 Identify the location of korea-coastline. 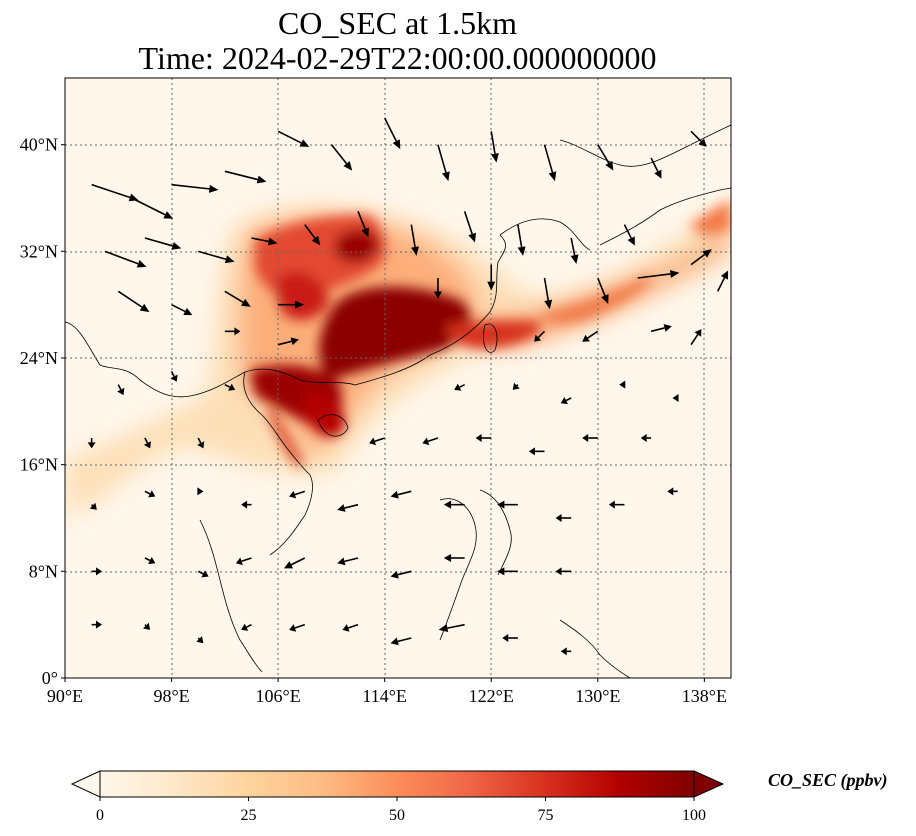
(545, 234).